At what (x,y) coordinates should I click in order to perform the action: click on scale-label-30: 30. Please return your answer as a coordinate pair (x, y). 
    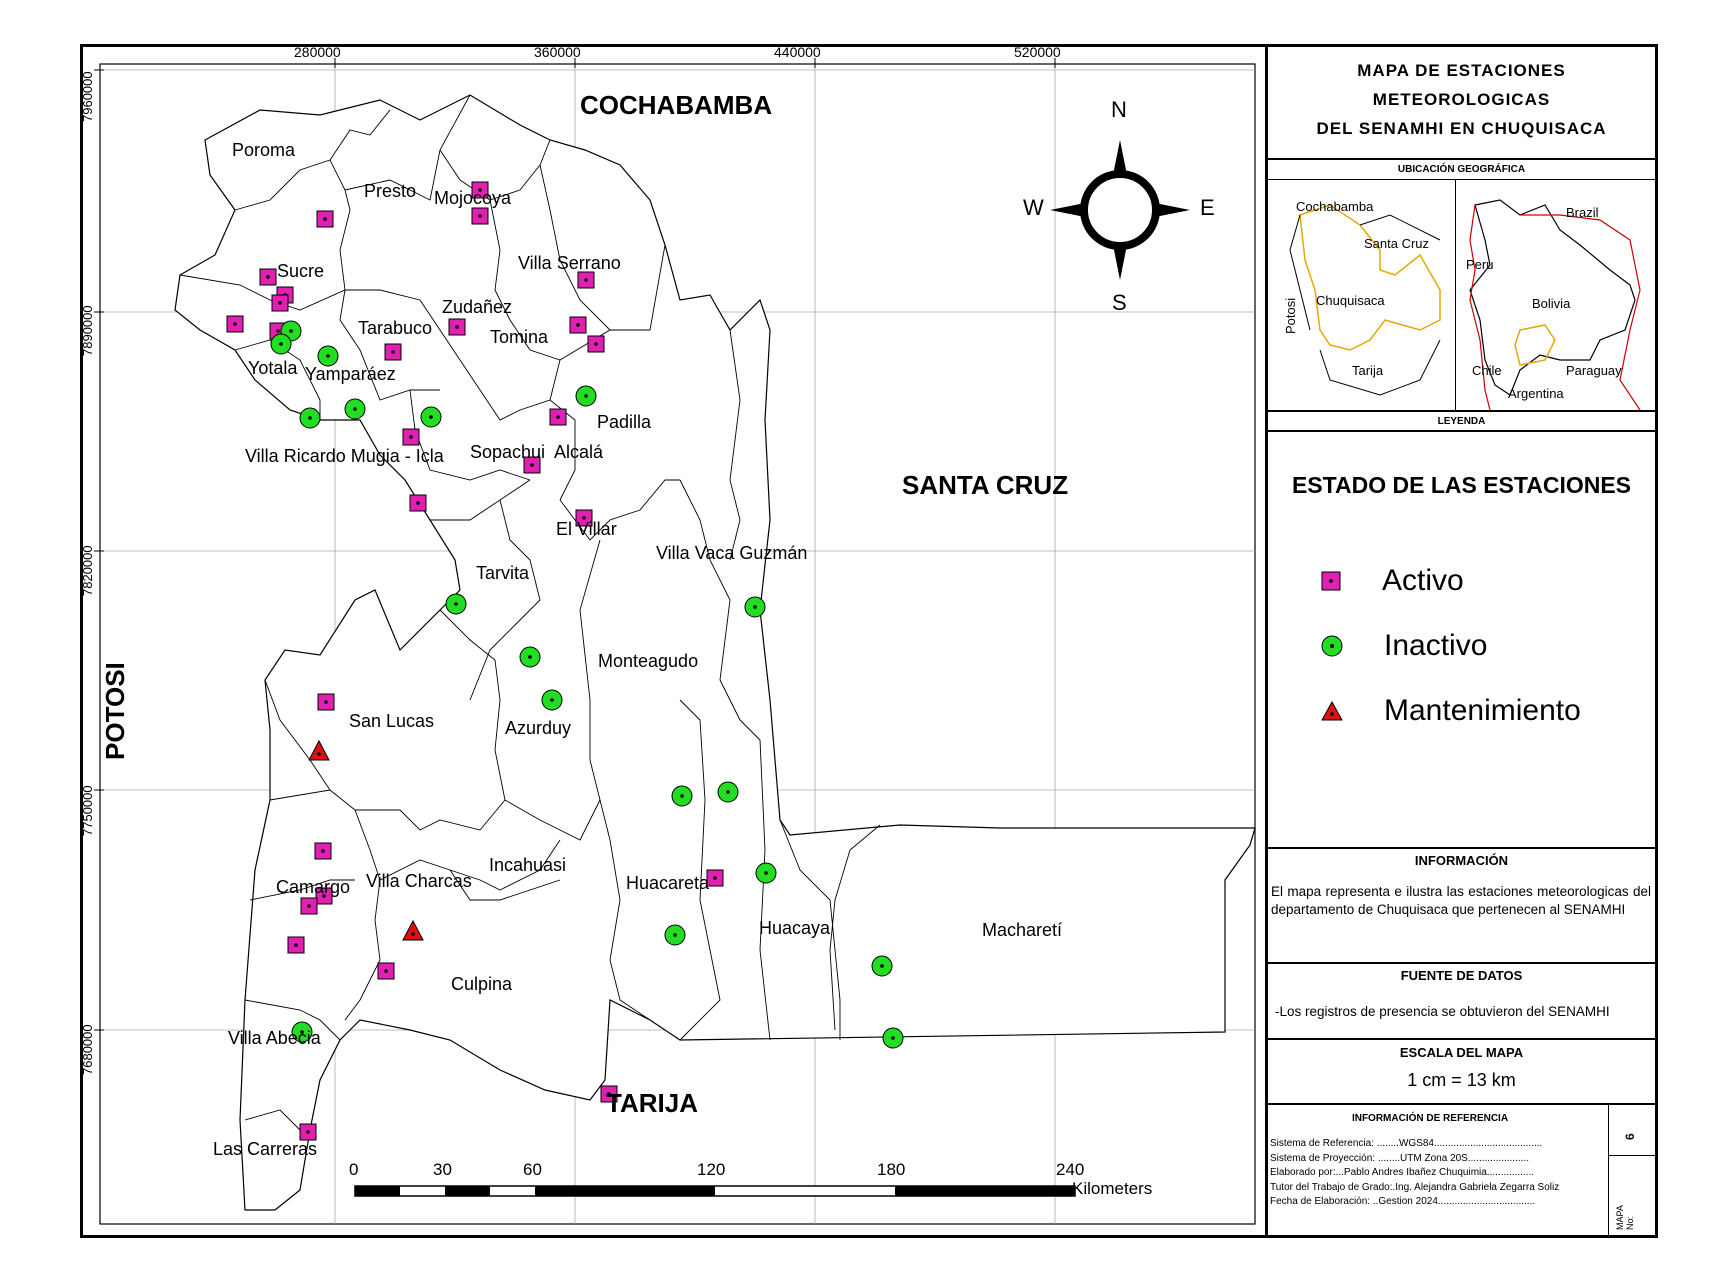
    Looking at the image, I should click on (442, 1169).